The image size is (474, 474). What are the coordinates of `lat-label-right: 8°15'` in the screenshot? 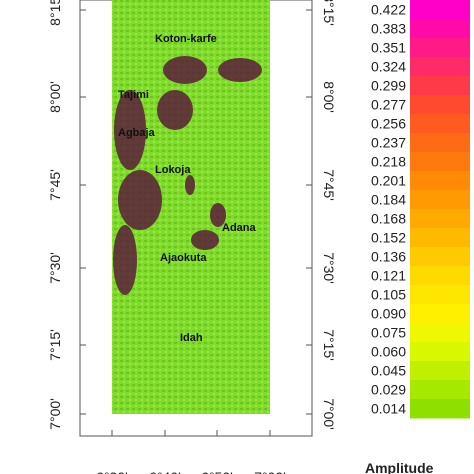 It's located at (329, 13).